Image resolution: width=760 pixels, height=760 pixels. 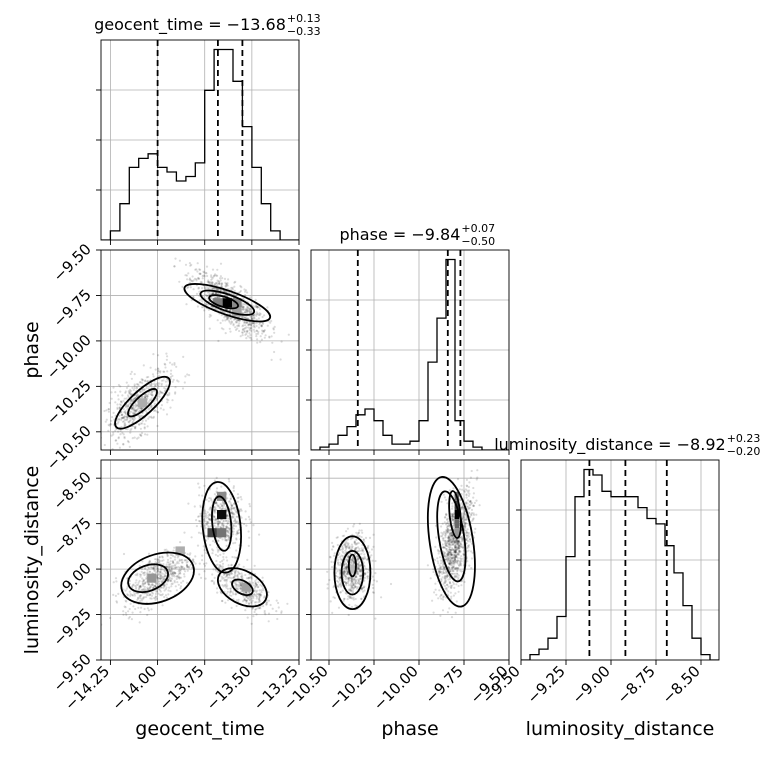 What do you see at coordinates (224, 302) in the screenshot?
I see `contour-line` at bounding box center [224, 302].